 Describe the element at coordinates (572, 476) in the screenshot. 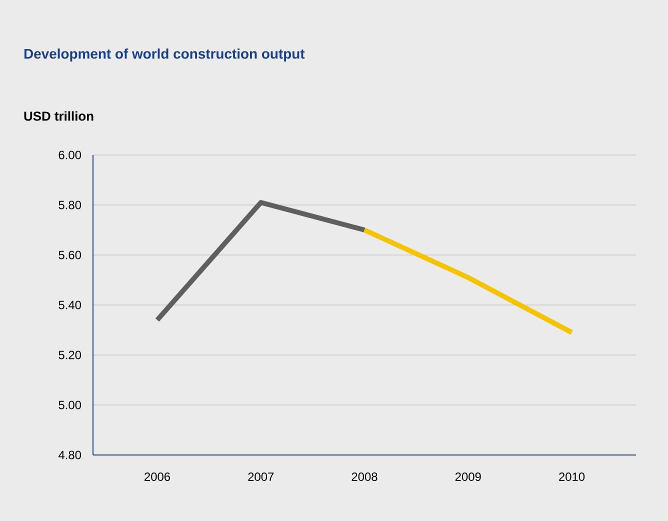

I see `x-tick-label: 2010` at that location.